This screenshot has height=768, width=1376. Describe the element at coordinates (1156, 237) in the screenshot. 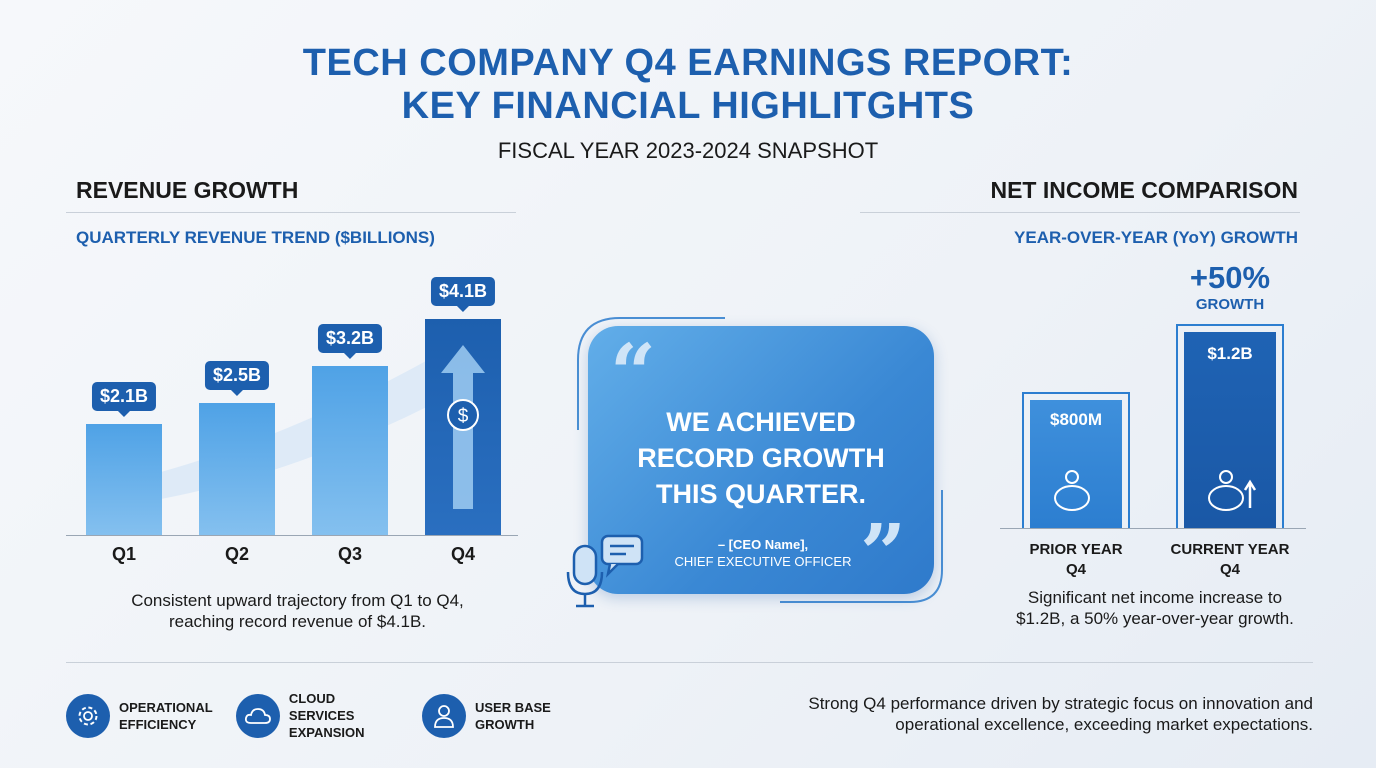

I see `net-income-subheading: YEAR-OVER-YEAR (YoY) GROWTH` at that location.